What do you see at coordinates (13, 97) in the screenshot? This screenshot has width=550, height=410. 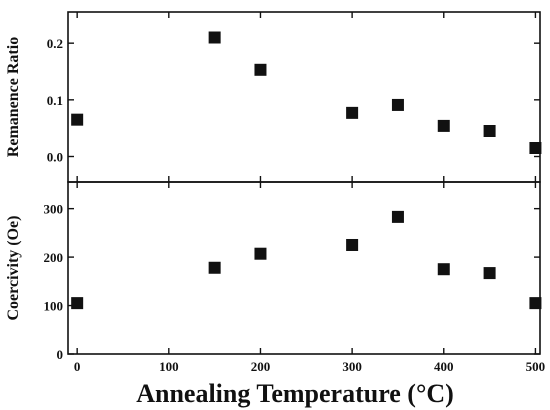 I see `remanence-y-axis-label: Remanence Ratio` at bounding box center [13, 97].